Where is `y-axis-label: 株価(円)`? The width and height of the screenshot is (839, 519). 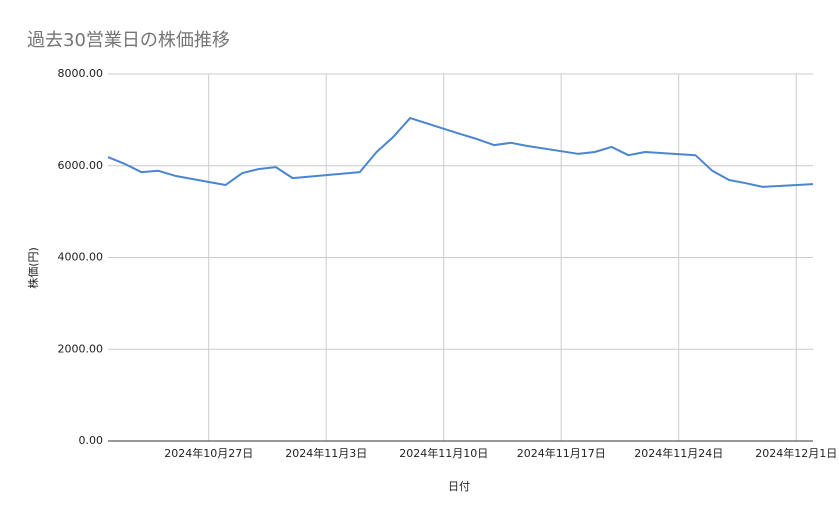 y-axis-label: 株価(円) is located at coordinates (33, 268).